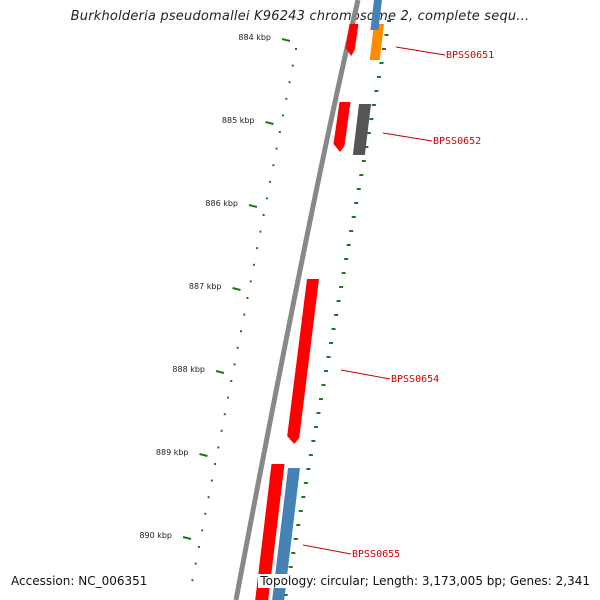 This screenshot has width=600, height=600. Describe the element at coordinates (376, 554) in the screenshot. I see `gene-label: BPSS0655` at that location.